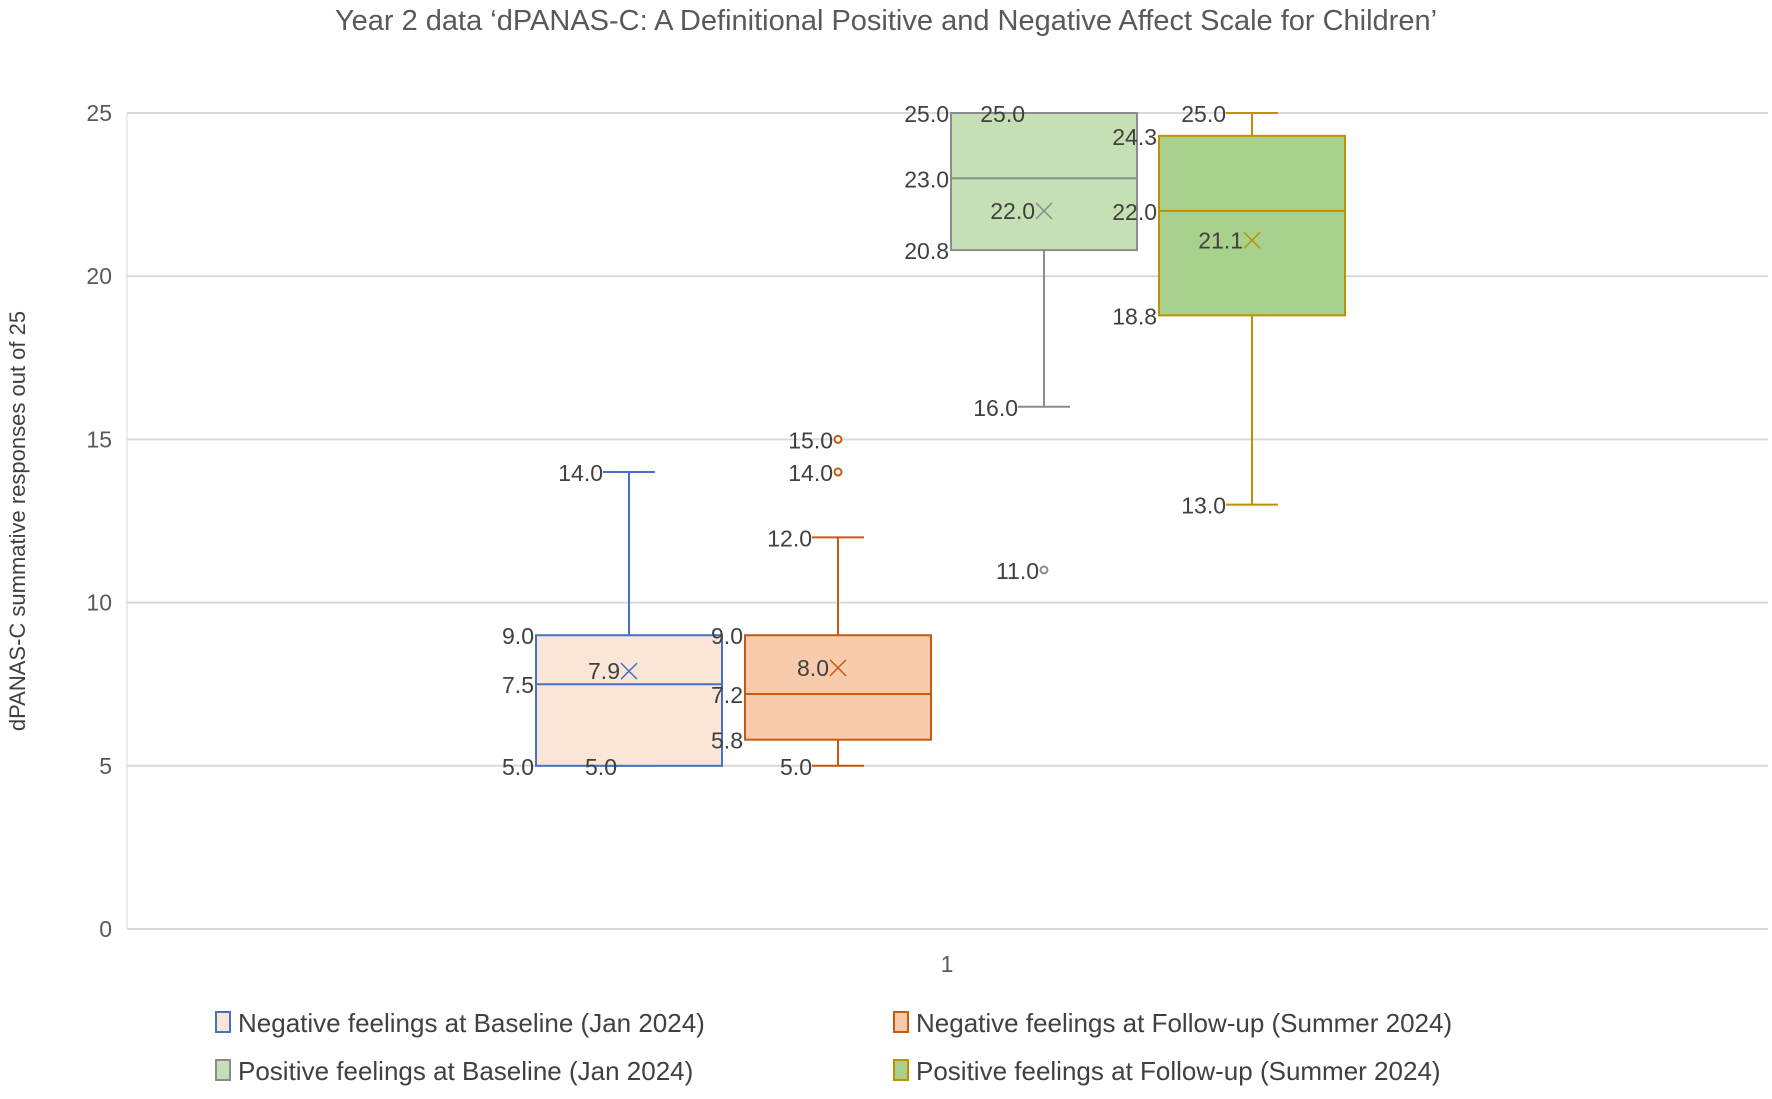 The image size is (1772, 1099). I want to click on y-tick-label: 20, so click(99, 276).